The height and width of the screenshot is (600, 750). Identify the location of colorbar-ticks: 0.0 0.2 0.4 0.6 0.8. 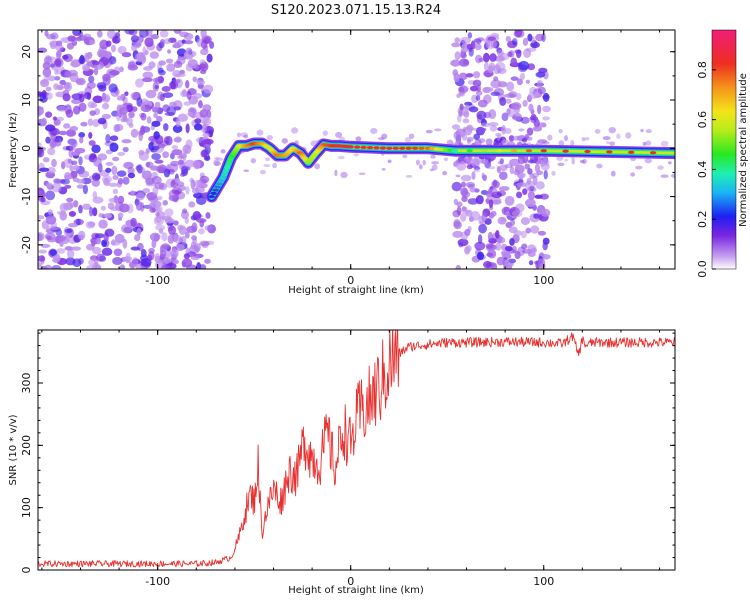
(706, 169).